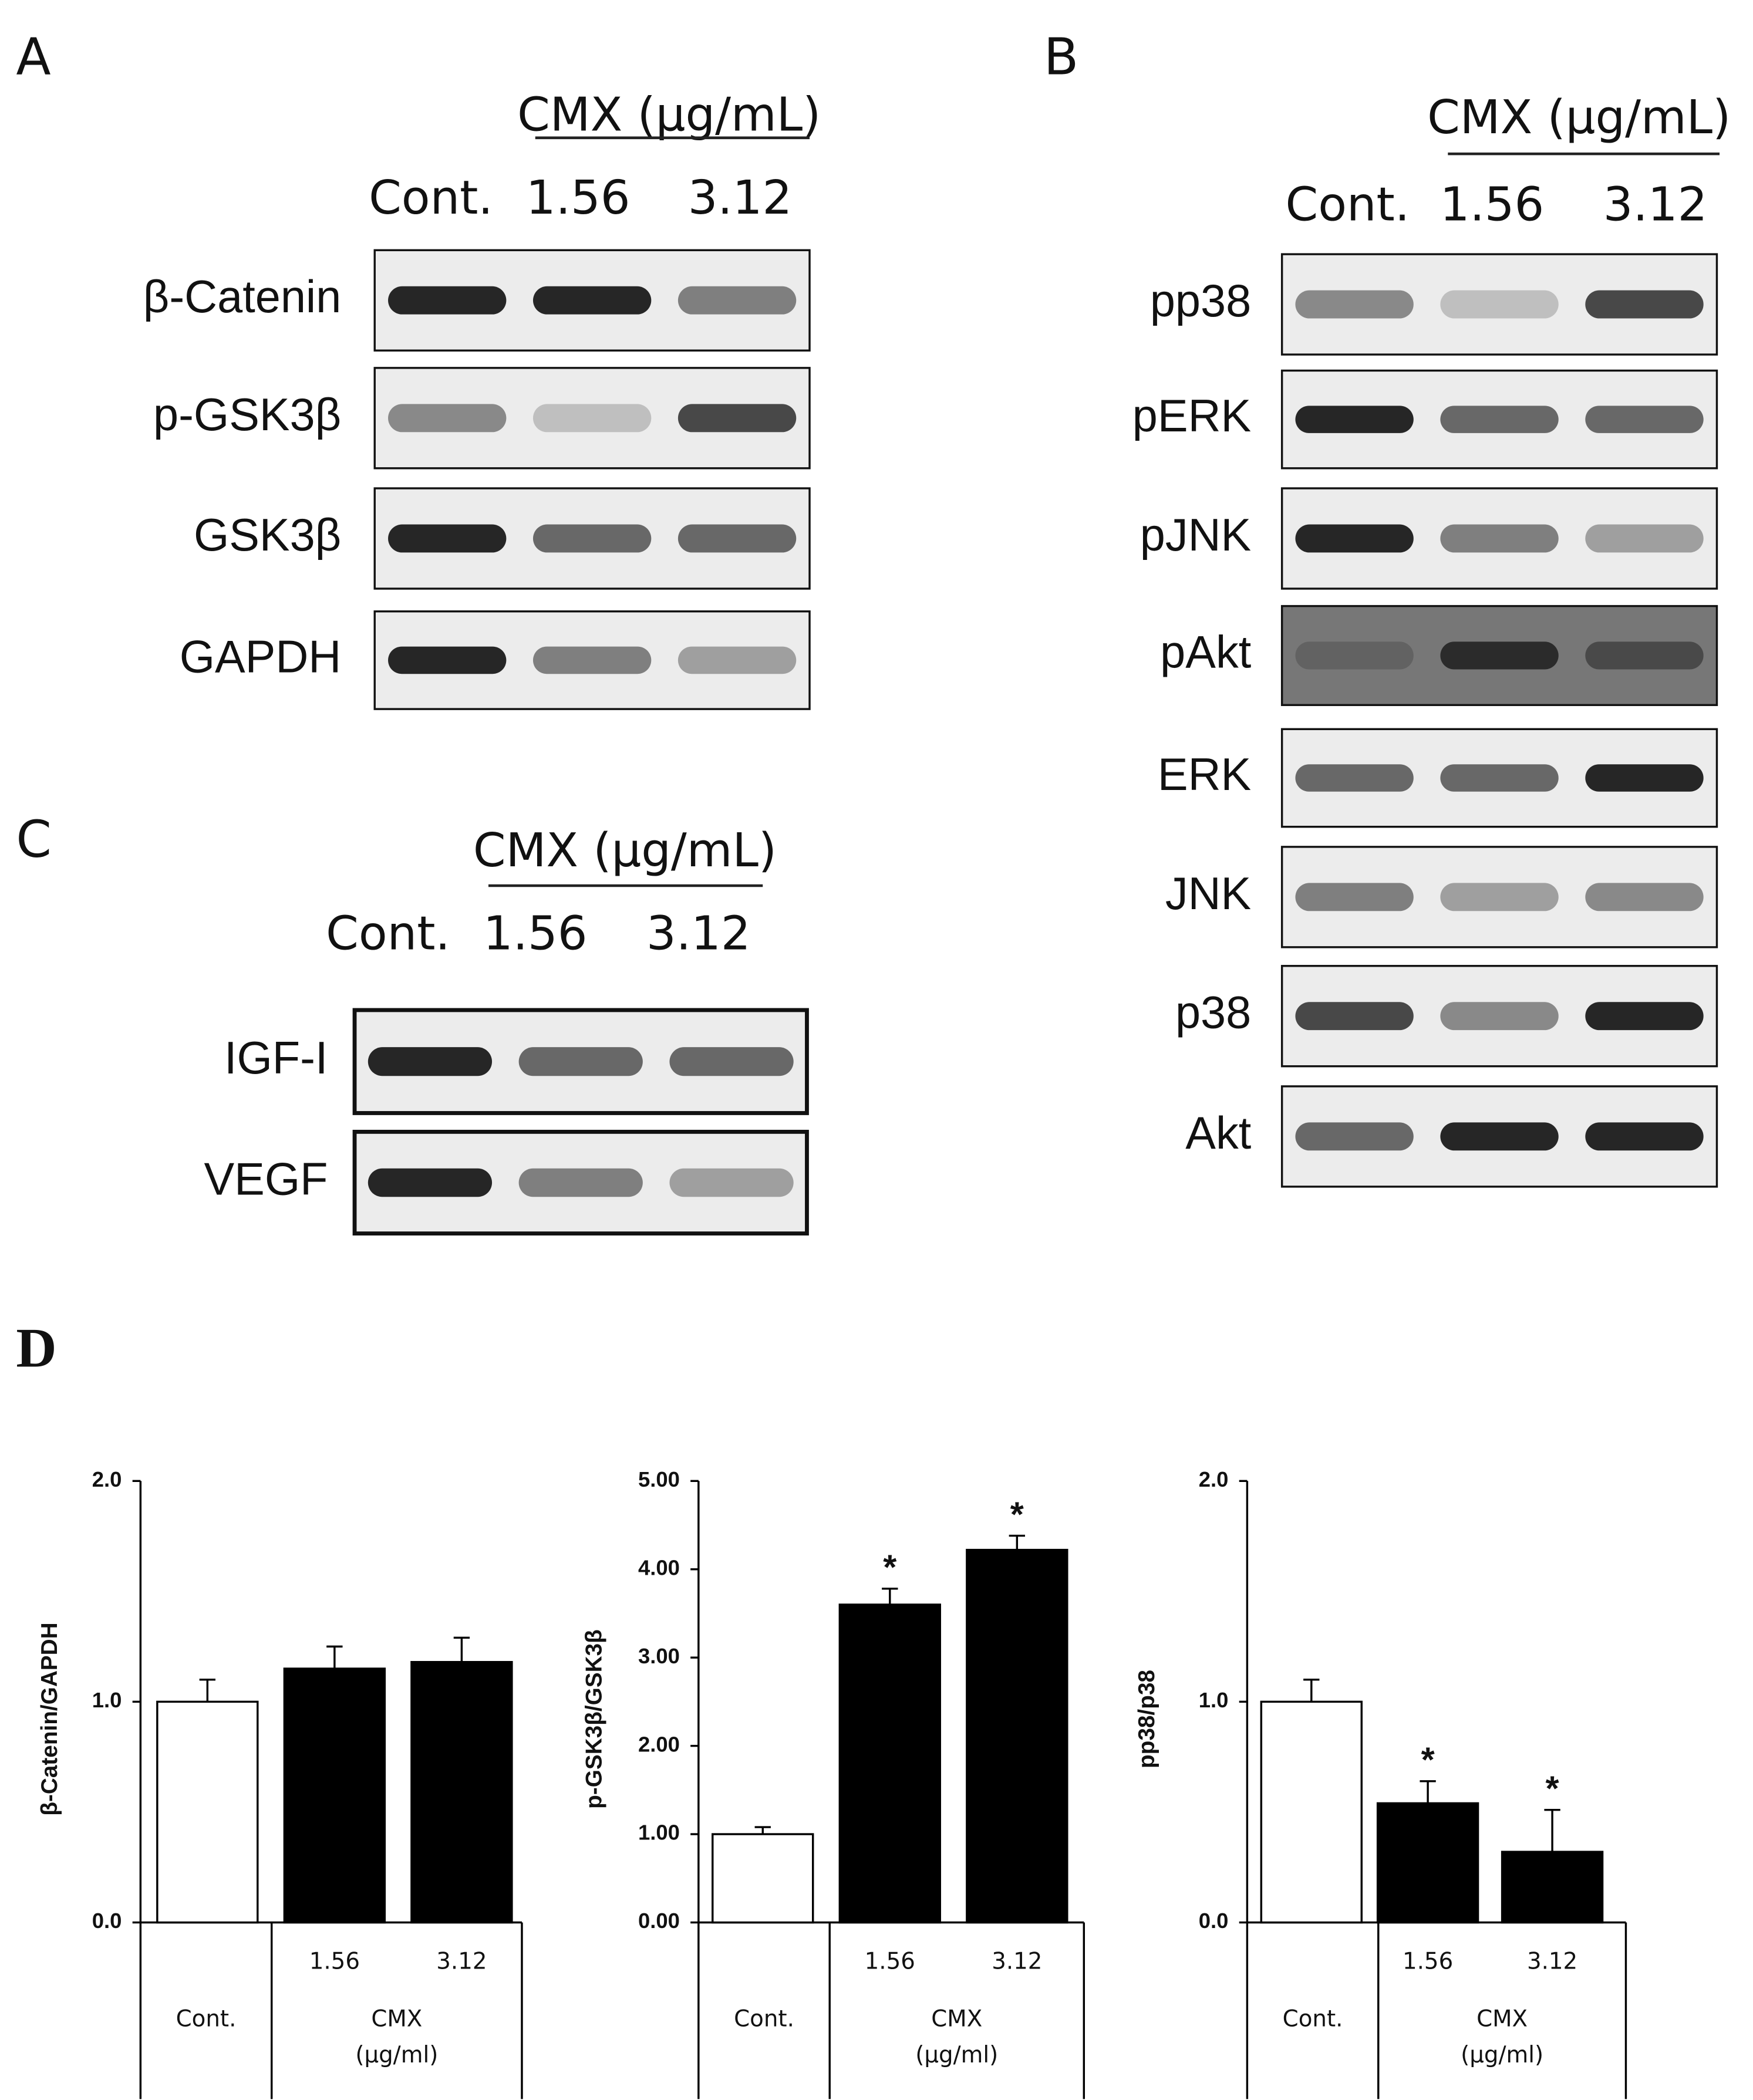  Describe the element at coordinates (1192, 416) in the screenshot. I see `blot-row-label: pERK` at that location.